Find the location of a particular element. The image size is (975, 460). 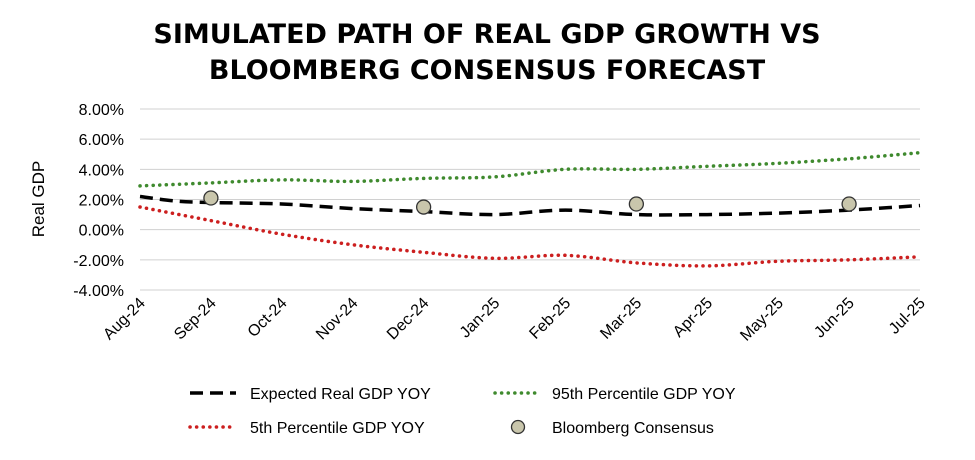

y-tick-labels: 8.00% 6.00% 4.00% 2.00% 0.00% -2.00% -4.00% is located at coordinates (98, 201).